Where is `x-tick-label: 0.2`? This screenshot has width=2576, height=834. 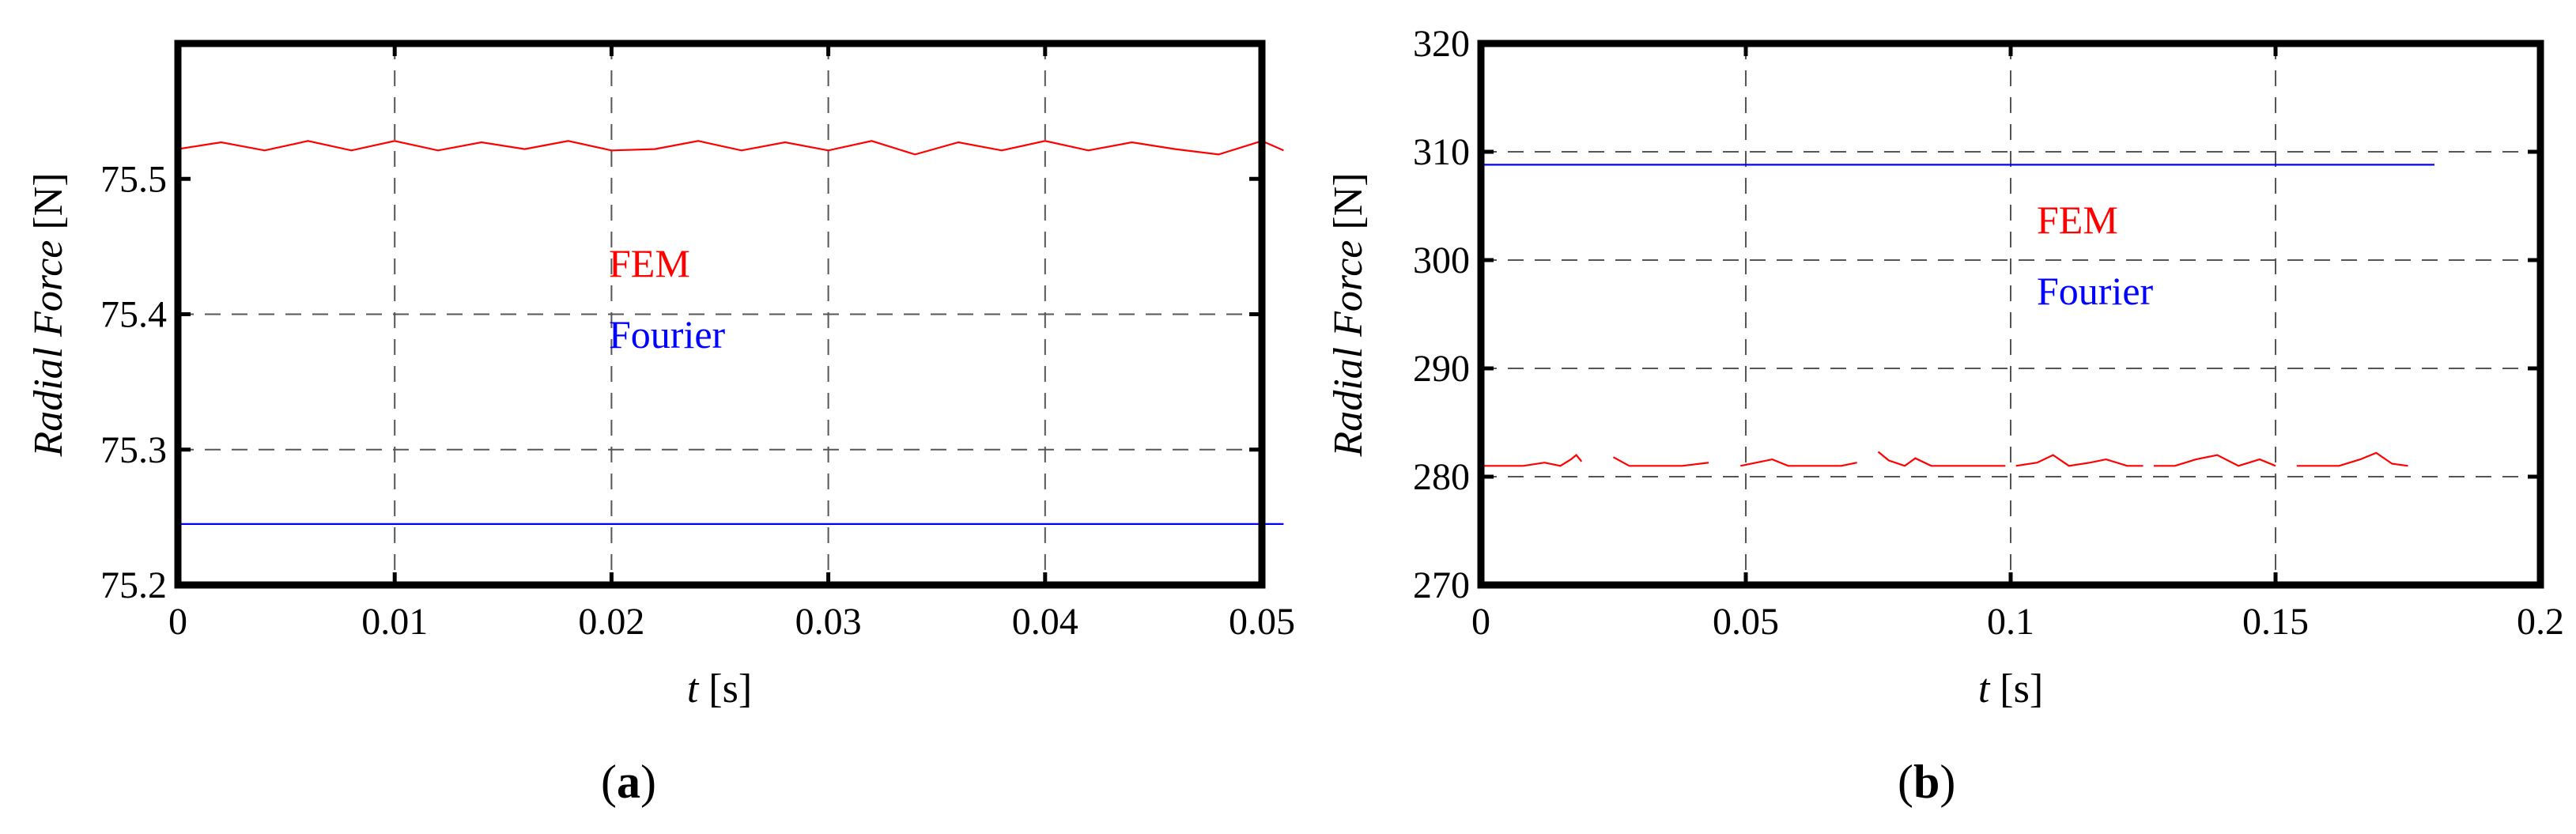 x-tick-label: 0.2 is located at coordinates (2540, 622).